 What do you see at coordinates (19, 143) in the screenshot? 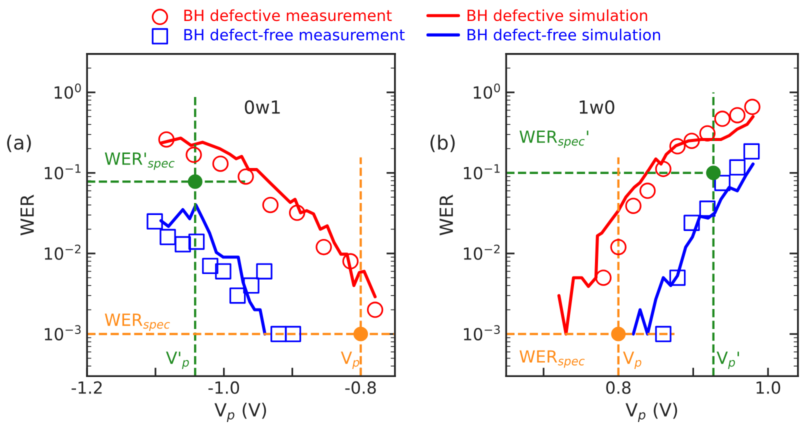
I see `text: (a)` at bounding box center [19, 143].